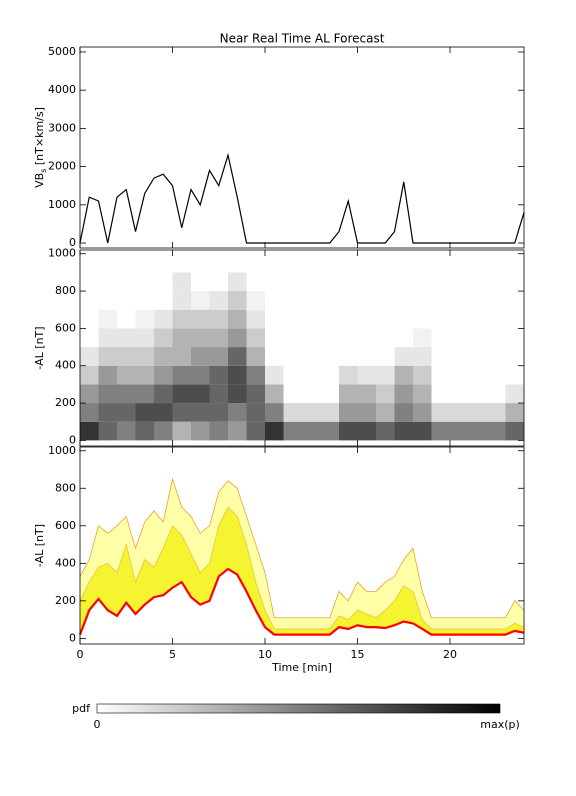  Describe the element at coordinates (302, 198) in the screenshot. I see `panel` at that location.